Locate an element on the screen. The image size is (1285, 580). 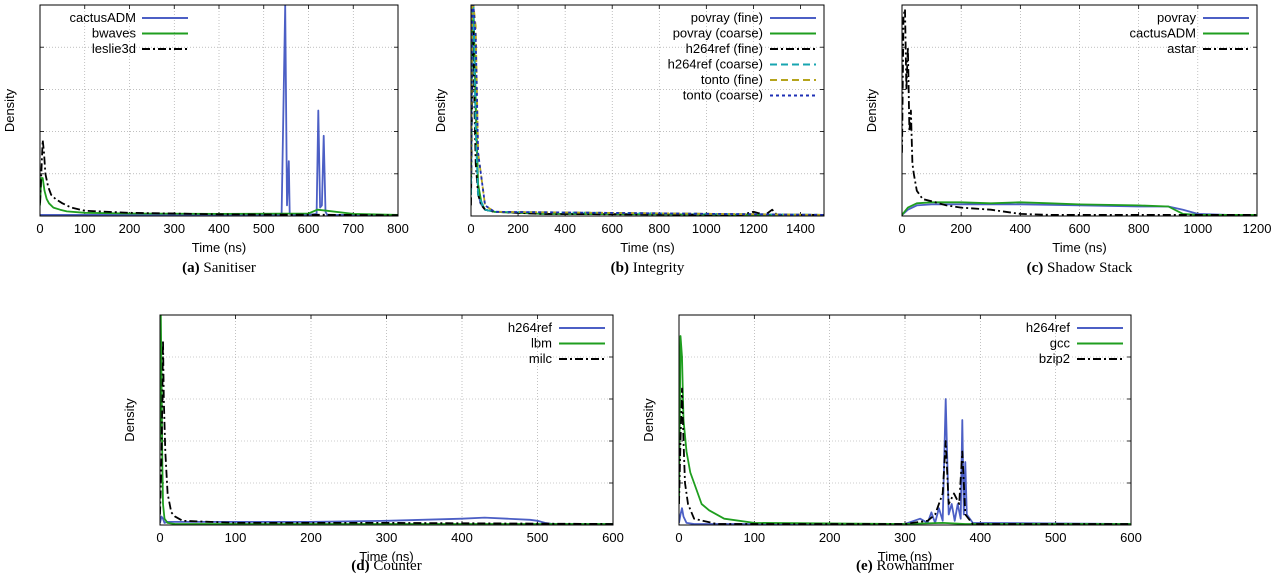
legend-label: h264ref (coarse) is located at coordinates (715, 64).